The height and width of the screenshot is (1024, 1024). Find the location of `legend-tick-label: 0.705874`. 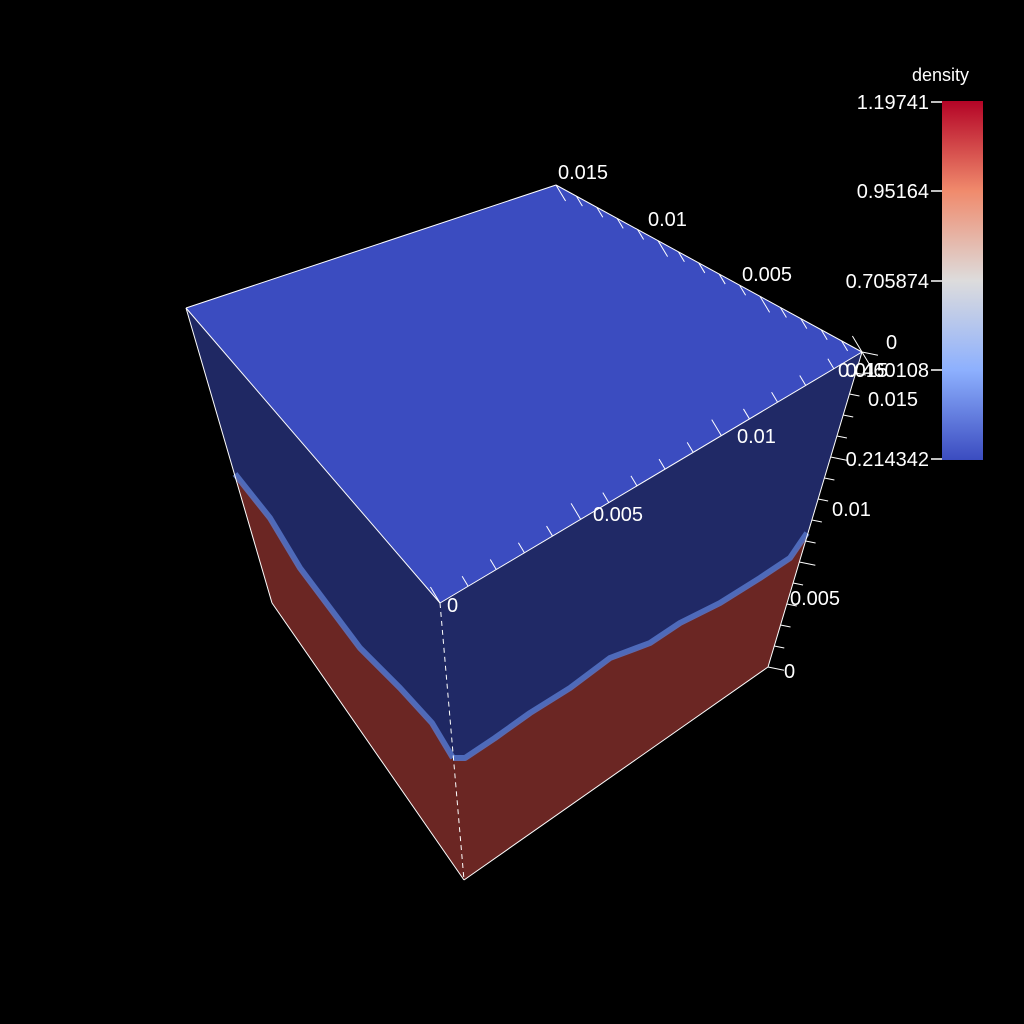

legend-tick-label: 0.705874 is located at coordinates (887, 282).